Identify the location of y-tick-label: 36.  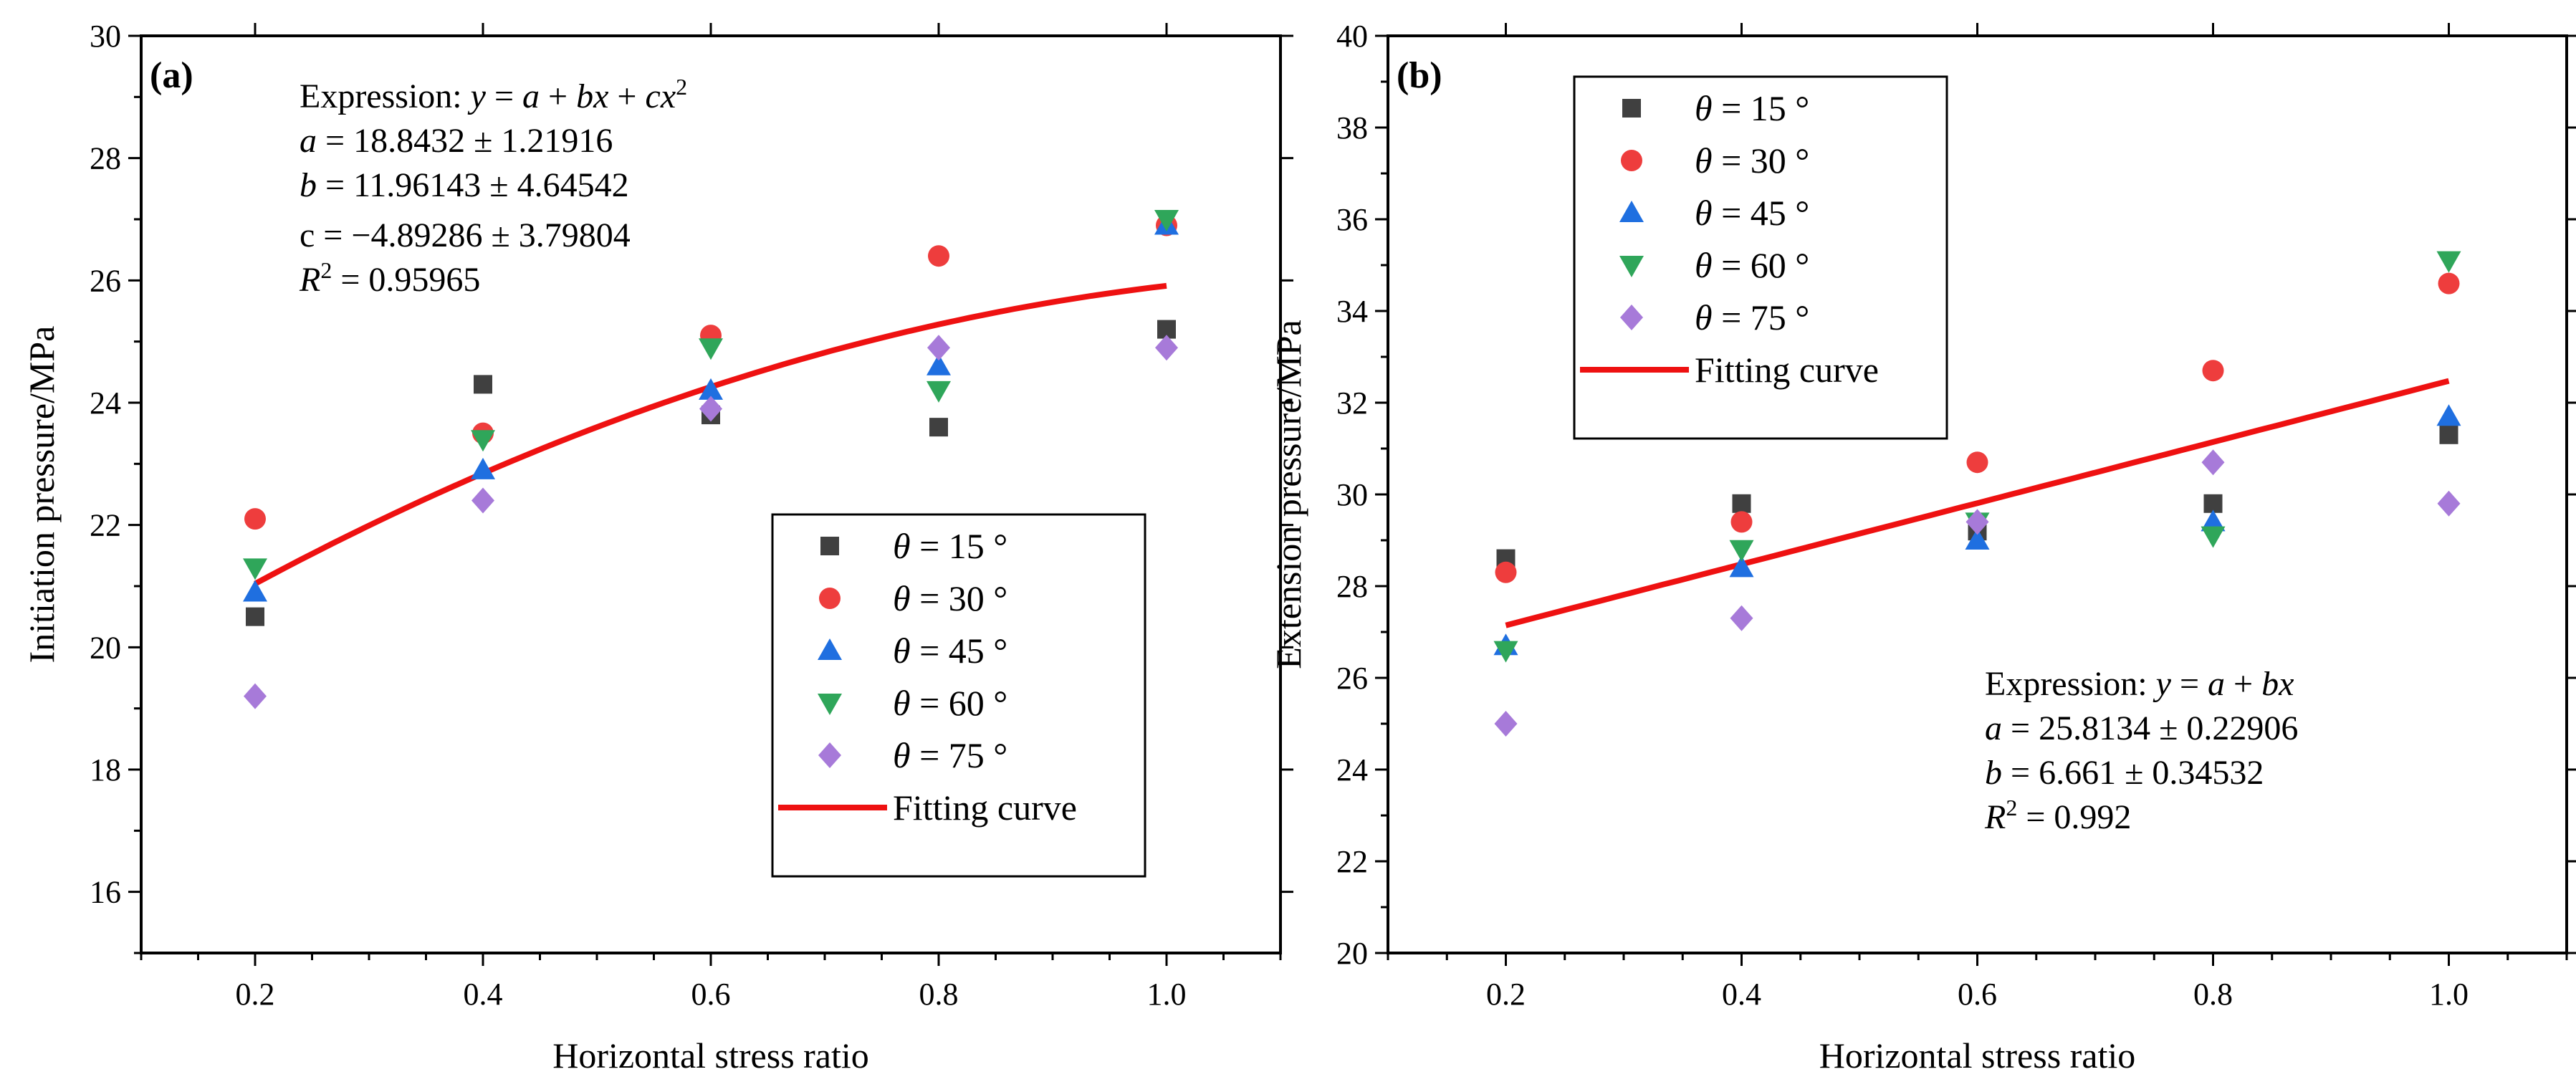
(1352, 220).